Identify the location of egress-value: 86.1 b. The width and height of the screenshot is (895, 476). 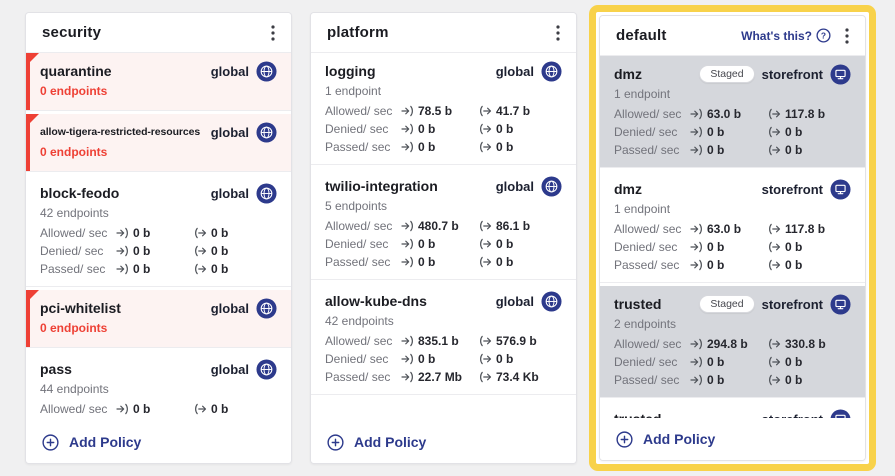
(513, 226).